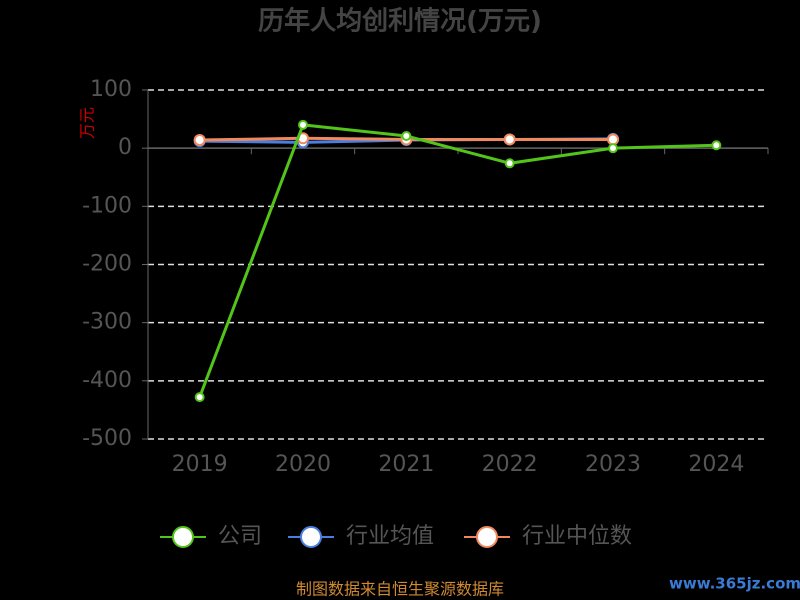 This screenshot has width=800, height=600. Describe the element at coordinates (734, 584) in the screenshot. I see `watermark: www.365jz.com` at that location.